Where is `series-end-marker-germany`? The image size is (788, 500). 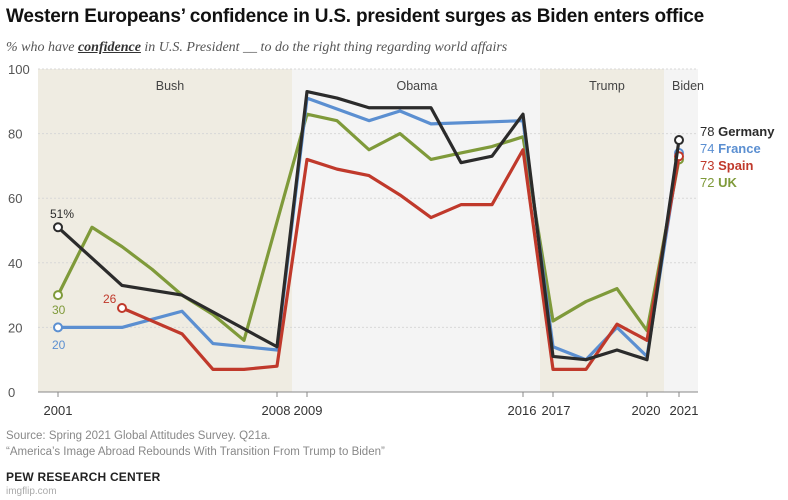
series-end-marker-germany is located at coordinates (679, 140).